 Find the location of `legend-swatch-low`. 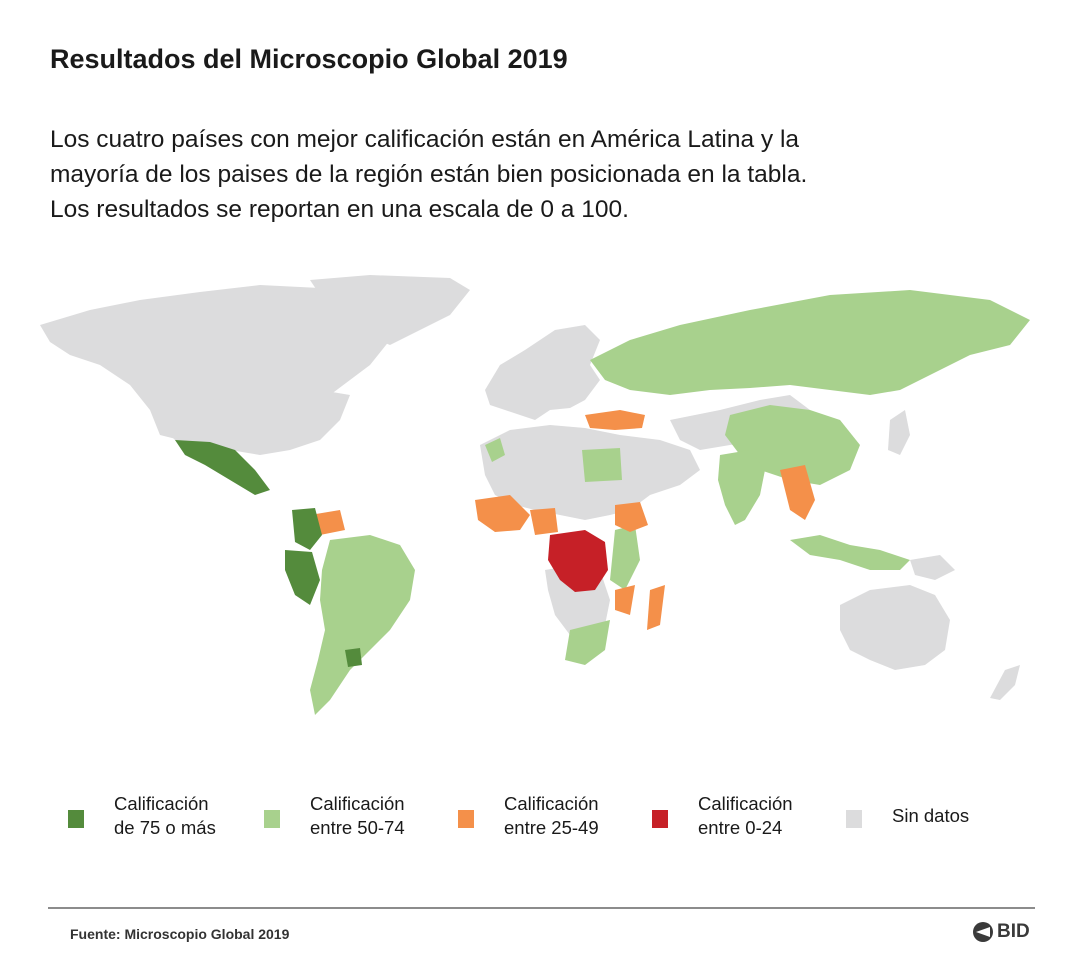

legend-swatch-low is located at coordinates (660, 819).